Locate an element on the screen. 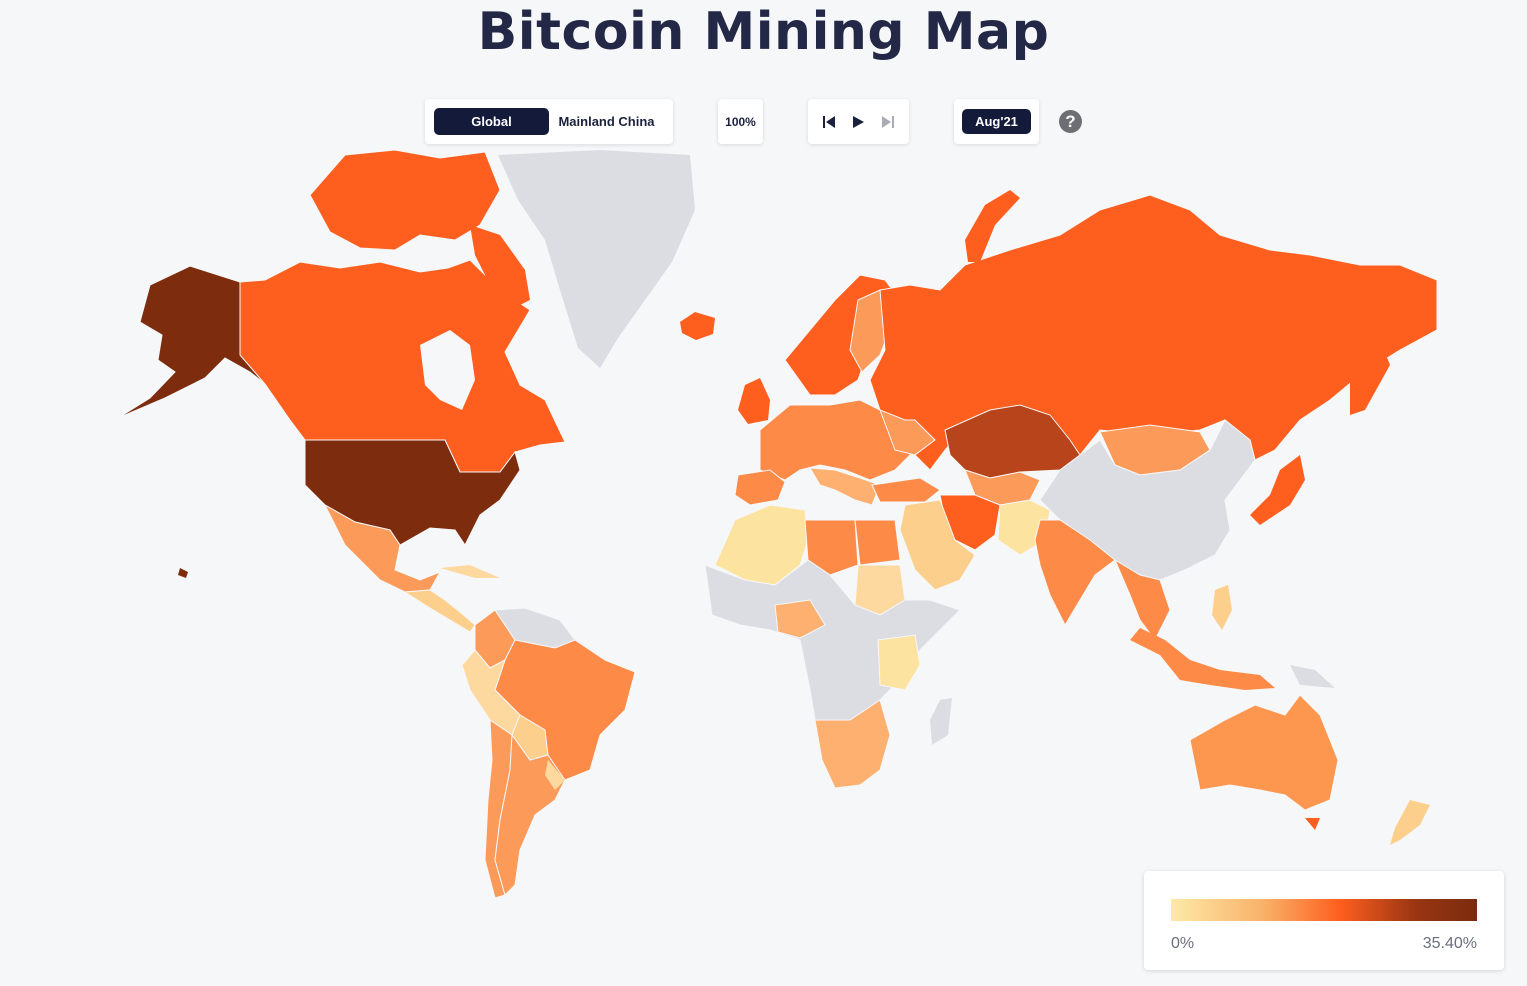  page-title: Bitcoin Mining Map is located at coordinates (763, 32).